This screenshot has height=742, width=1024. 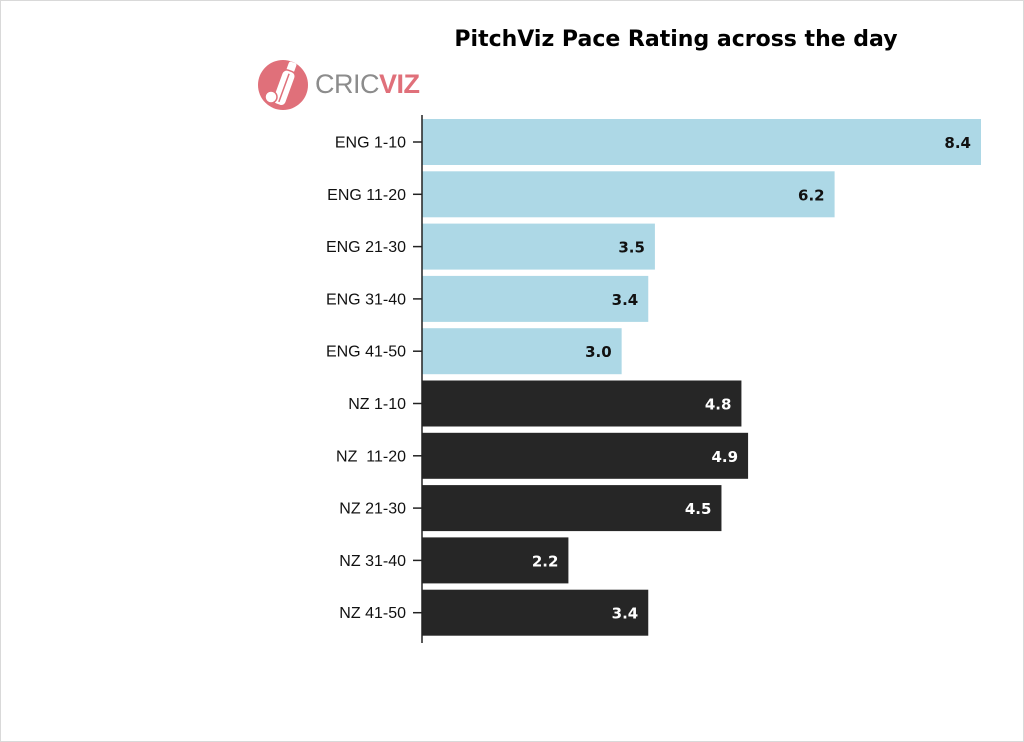 I want to click on y-tick-label-8: NZ 31-40, so click(x=372, y=561).